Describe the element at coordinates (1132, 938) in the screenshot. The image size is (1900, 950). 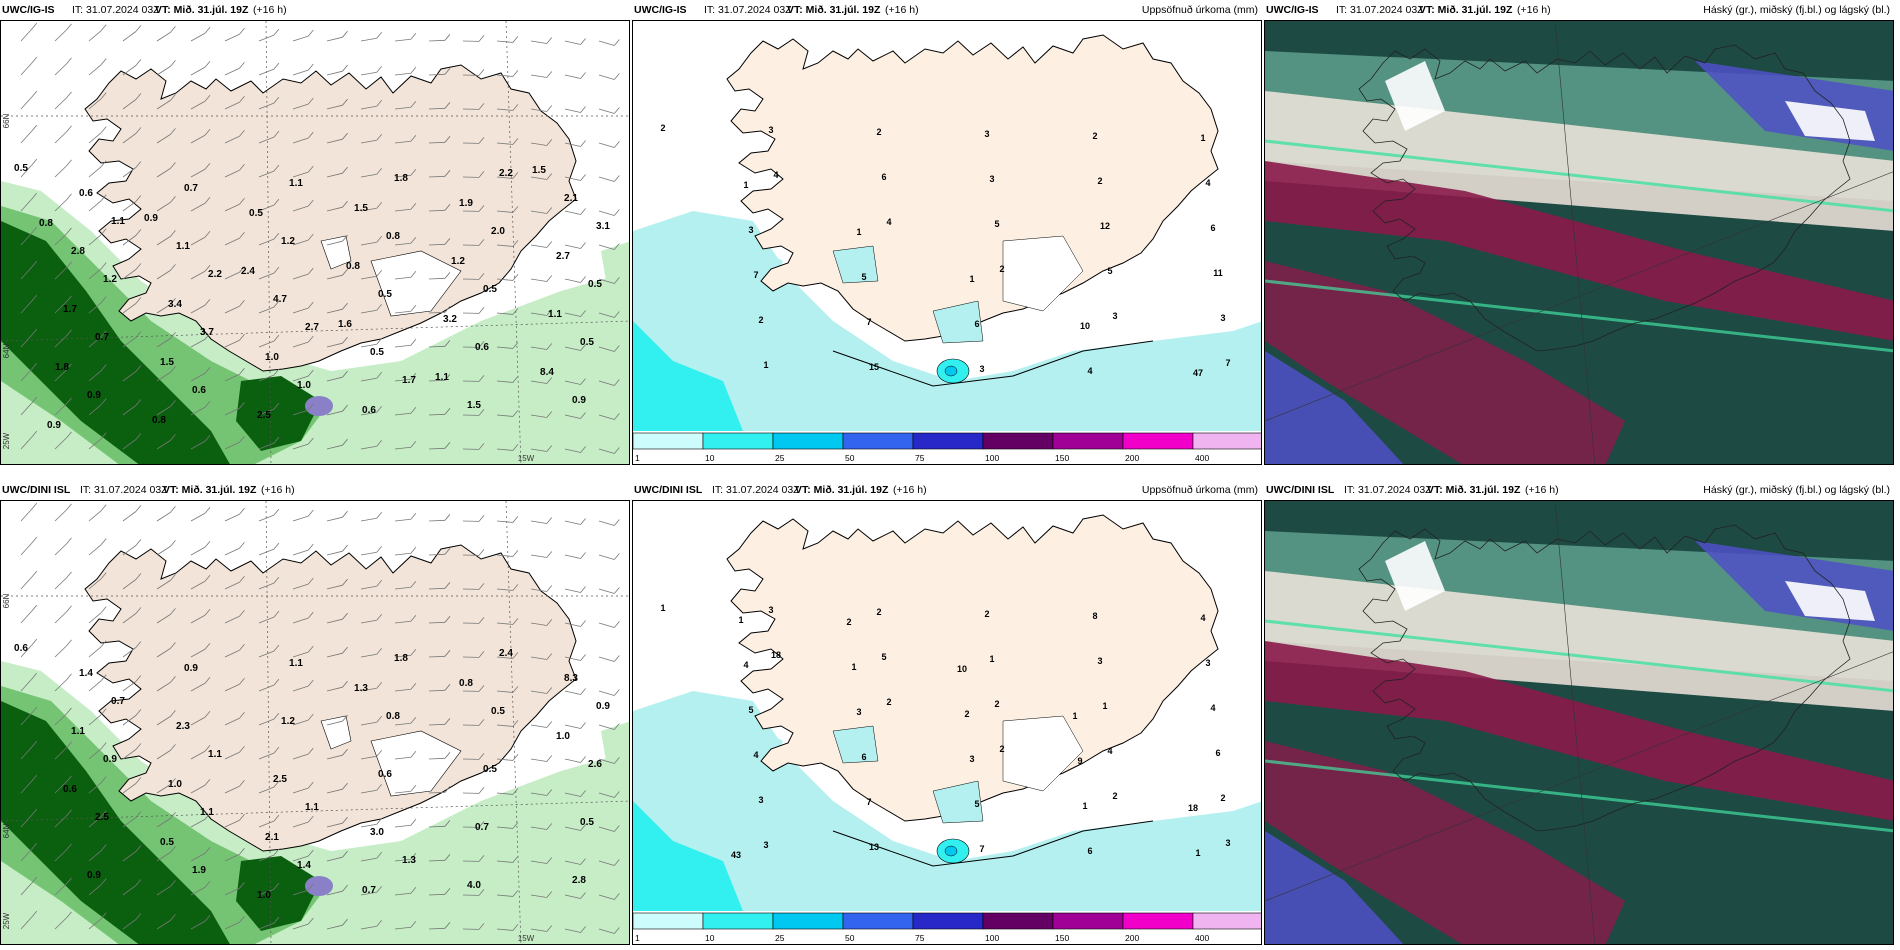
I see `colorbar-tick: 200` at that location.